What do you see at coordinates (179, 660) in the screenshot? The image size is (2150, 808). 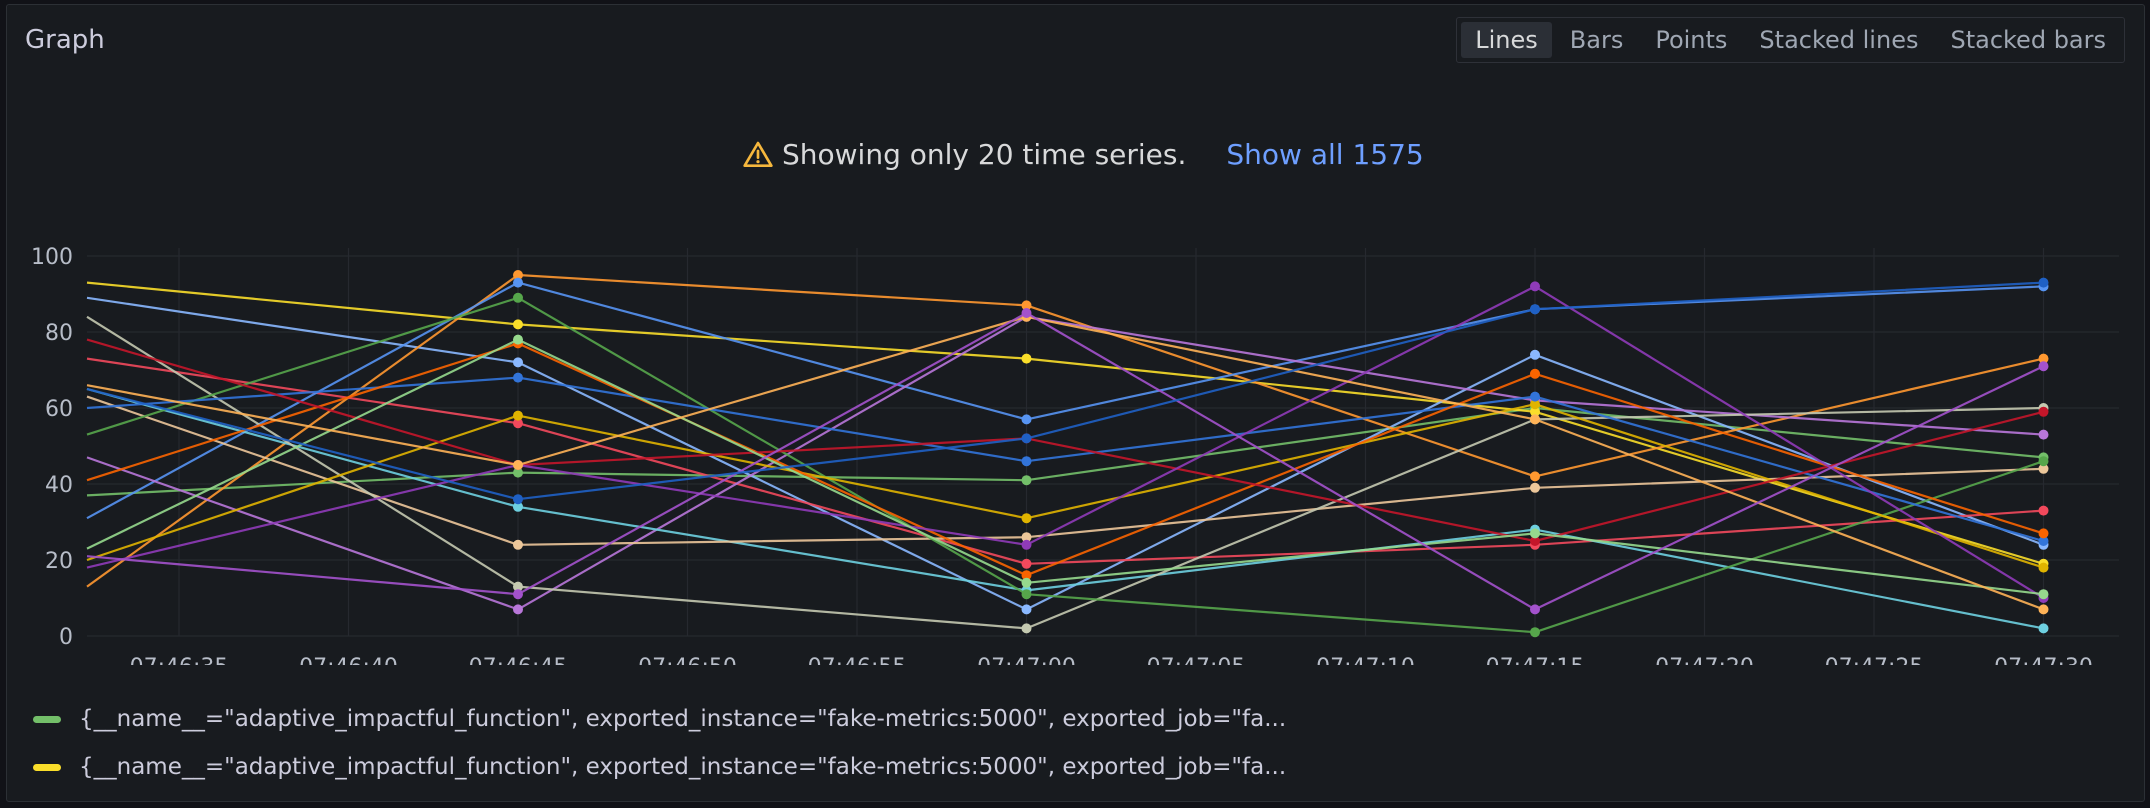 I see `x-tick-label: 07:46:35` at bounding box center [179, 660].